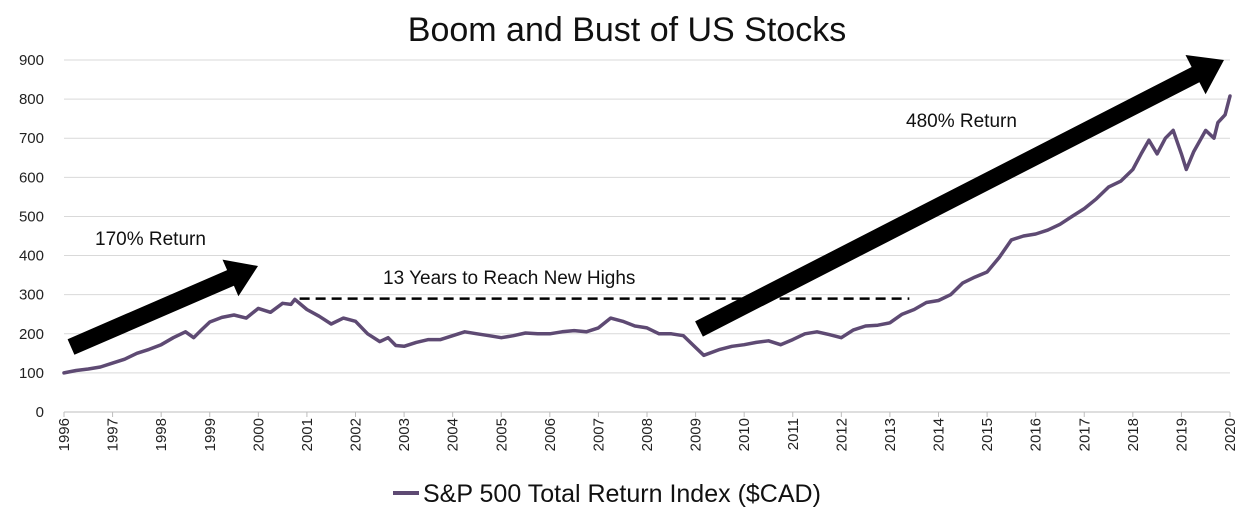 The width and height of the screenshot is (1243, 519). Describe the element at coordinates (31, 236) in the screenshot. I see `y-axis-ticks: 0 100 200 300 400 500 600 700 800 900` at that location.